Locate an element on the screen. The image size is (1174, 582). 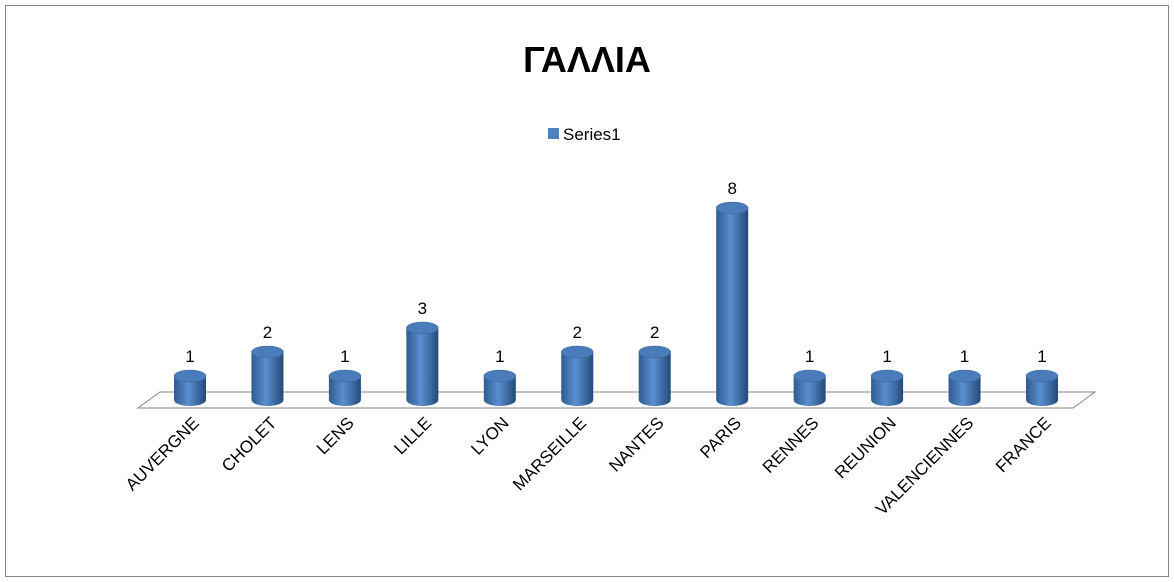
legend-label: Series1 is located at coordinates (592, 134).